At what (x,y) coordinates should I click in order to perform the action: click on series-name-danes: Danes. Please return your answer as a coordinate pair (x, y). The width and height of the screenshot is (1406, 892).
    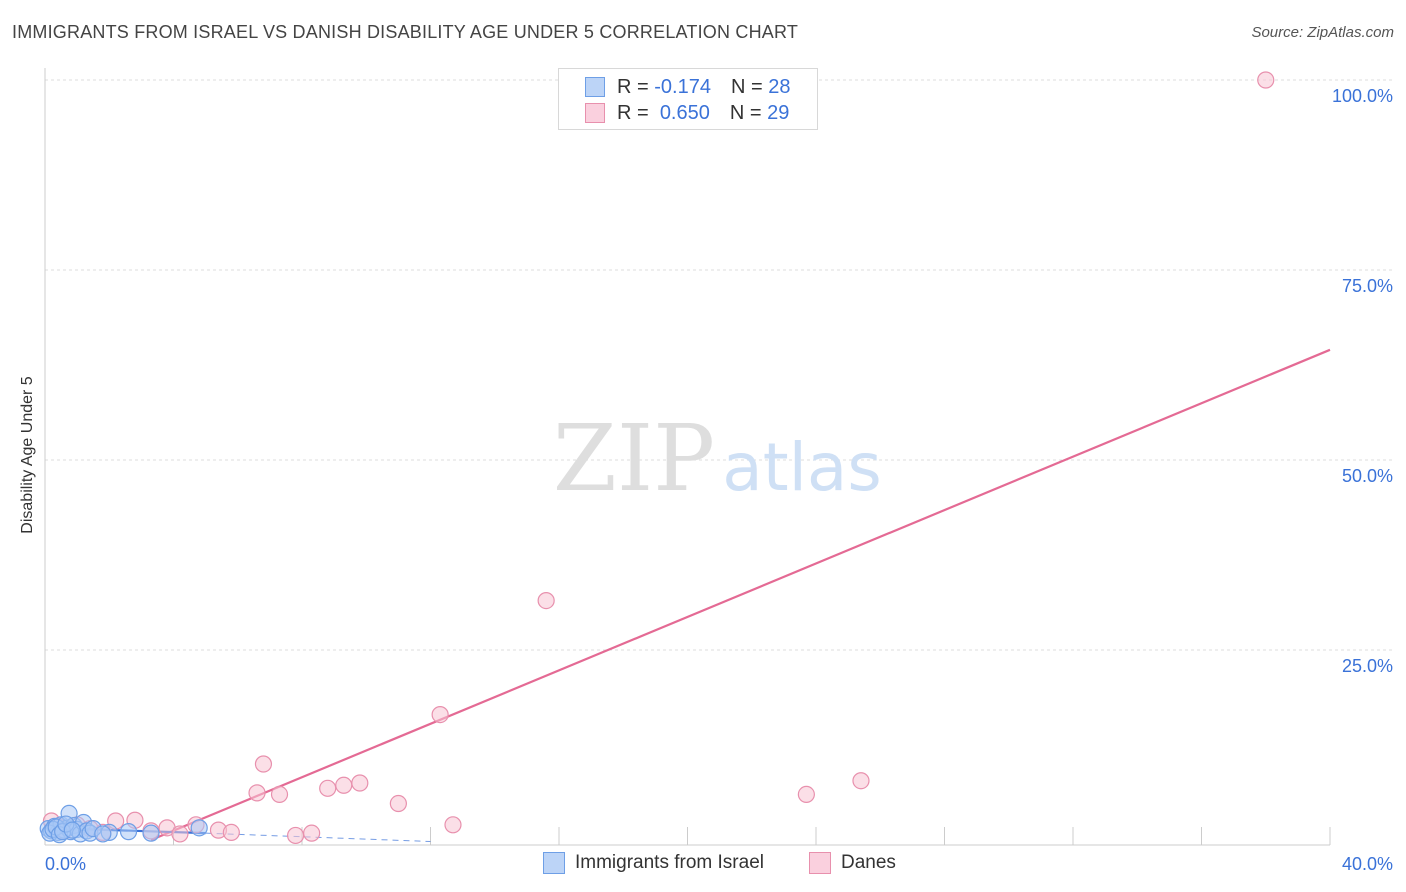
    Looking at the image, I should click on (868, 862).